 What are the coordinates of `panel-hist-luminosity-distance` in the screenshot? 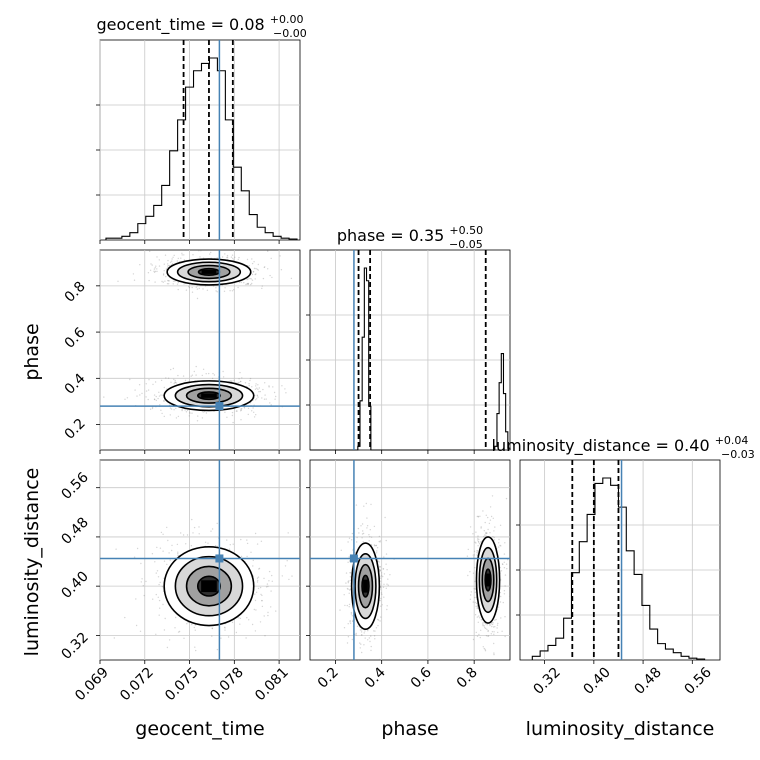 It's located at (618, 561).